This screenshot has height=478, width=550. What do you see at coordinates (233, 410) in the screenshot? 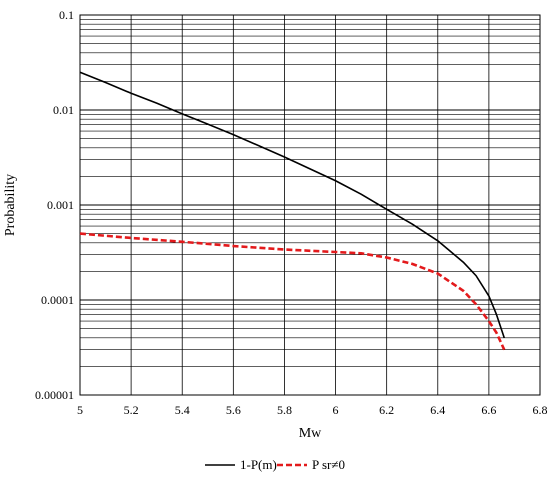
I see `x-tick-label: 5.6` at bounding box center [233, 410].